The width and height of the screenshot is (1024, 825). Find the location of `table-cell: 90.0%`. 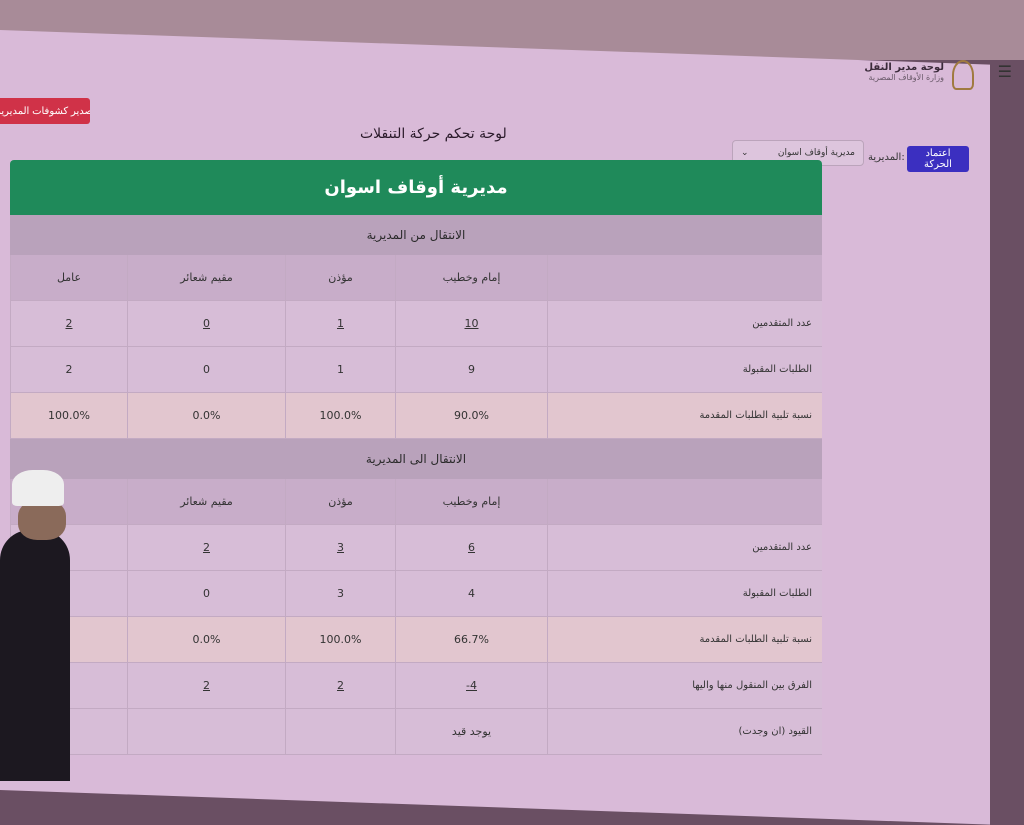

table-cell: 90.0% is located at coordinates (471, 415).